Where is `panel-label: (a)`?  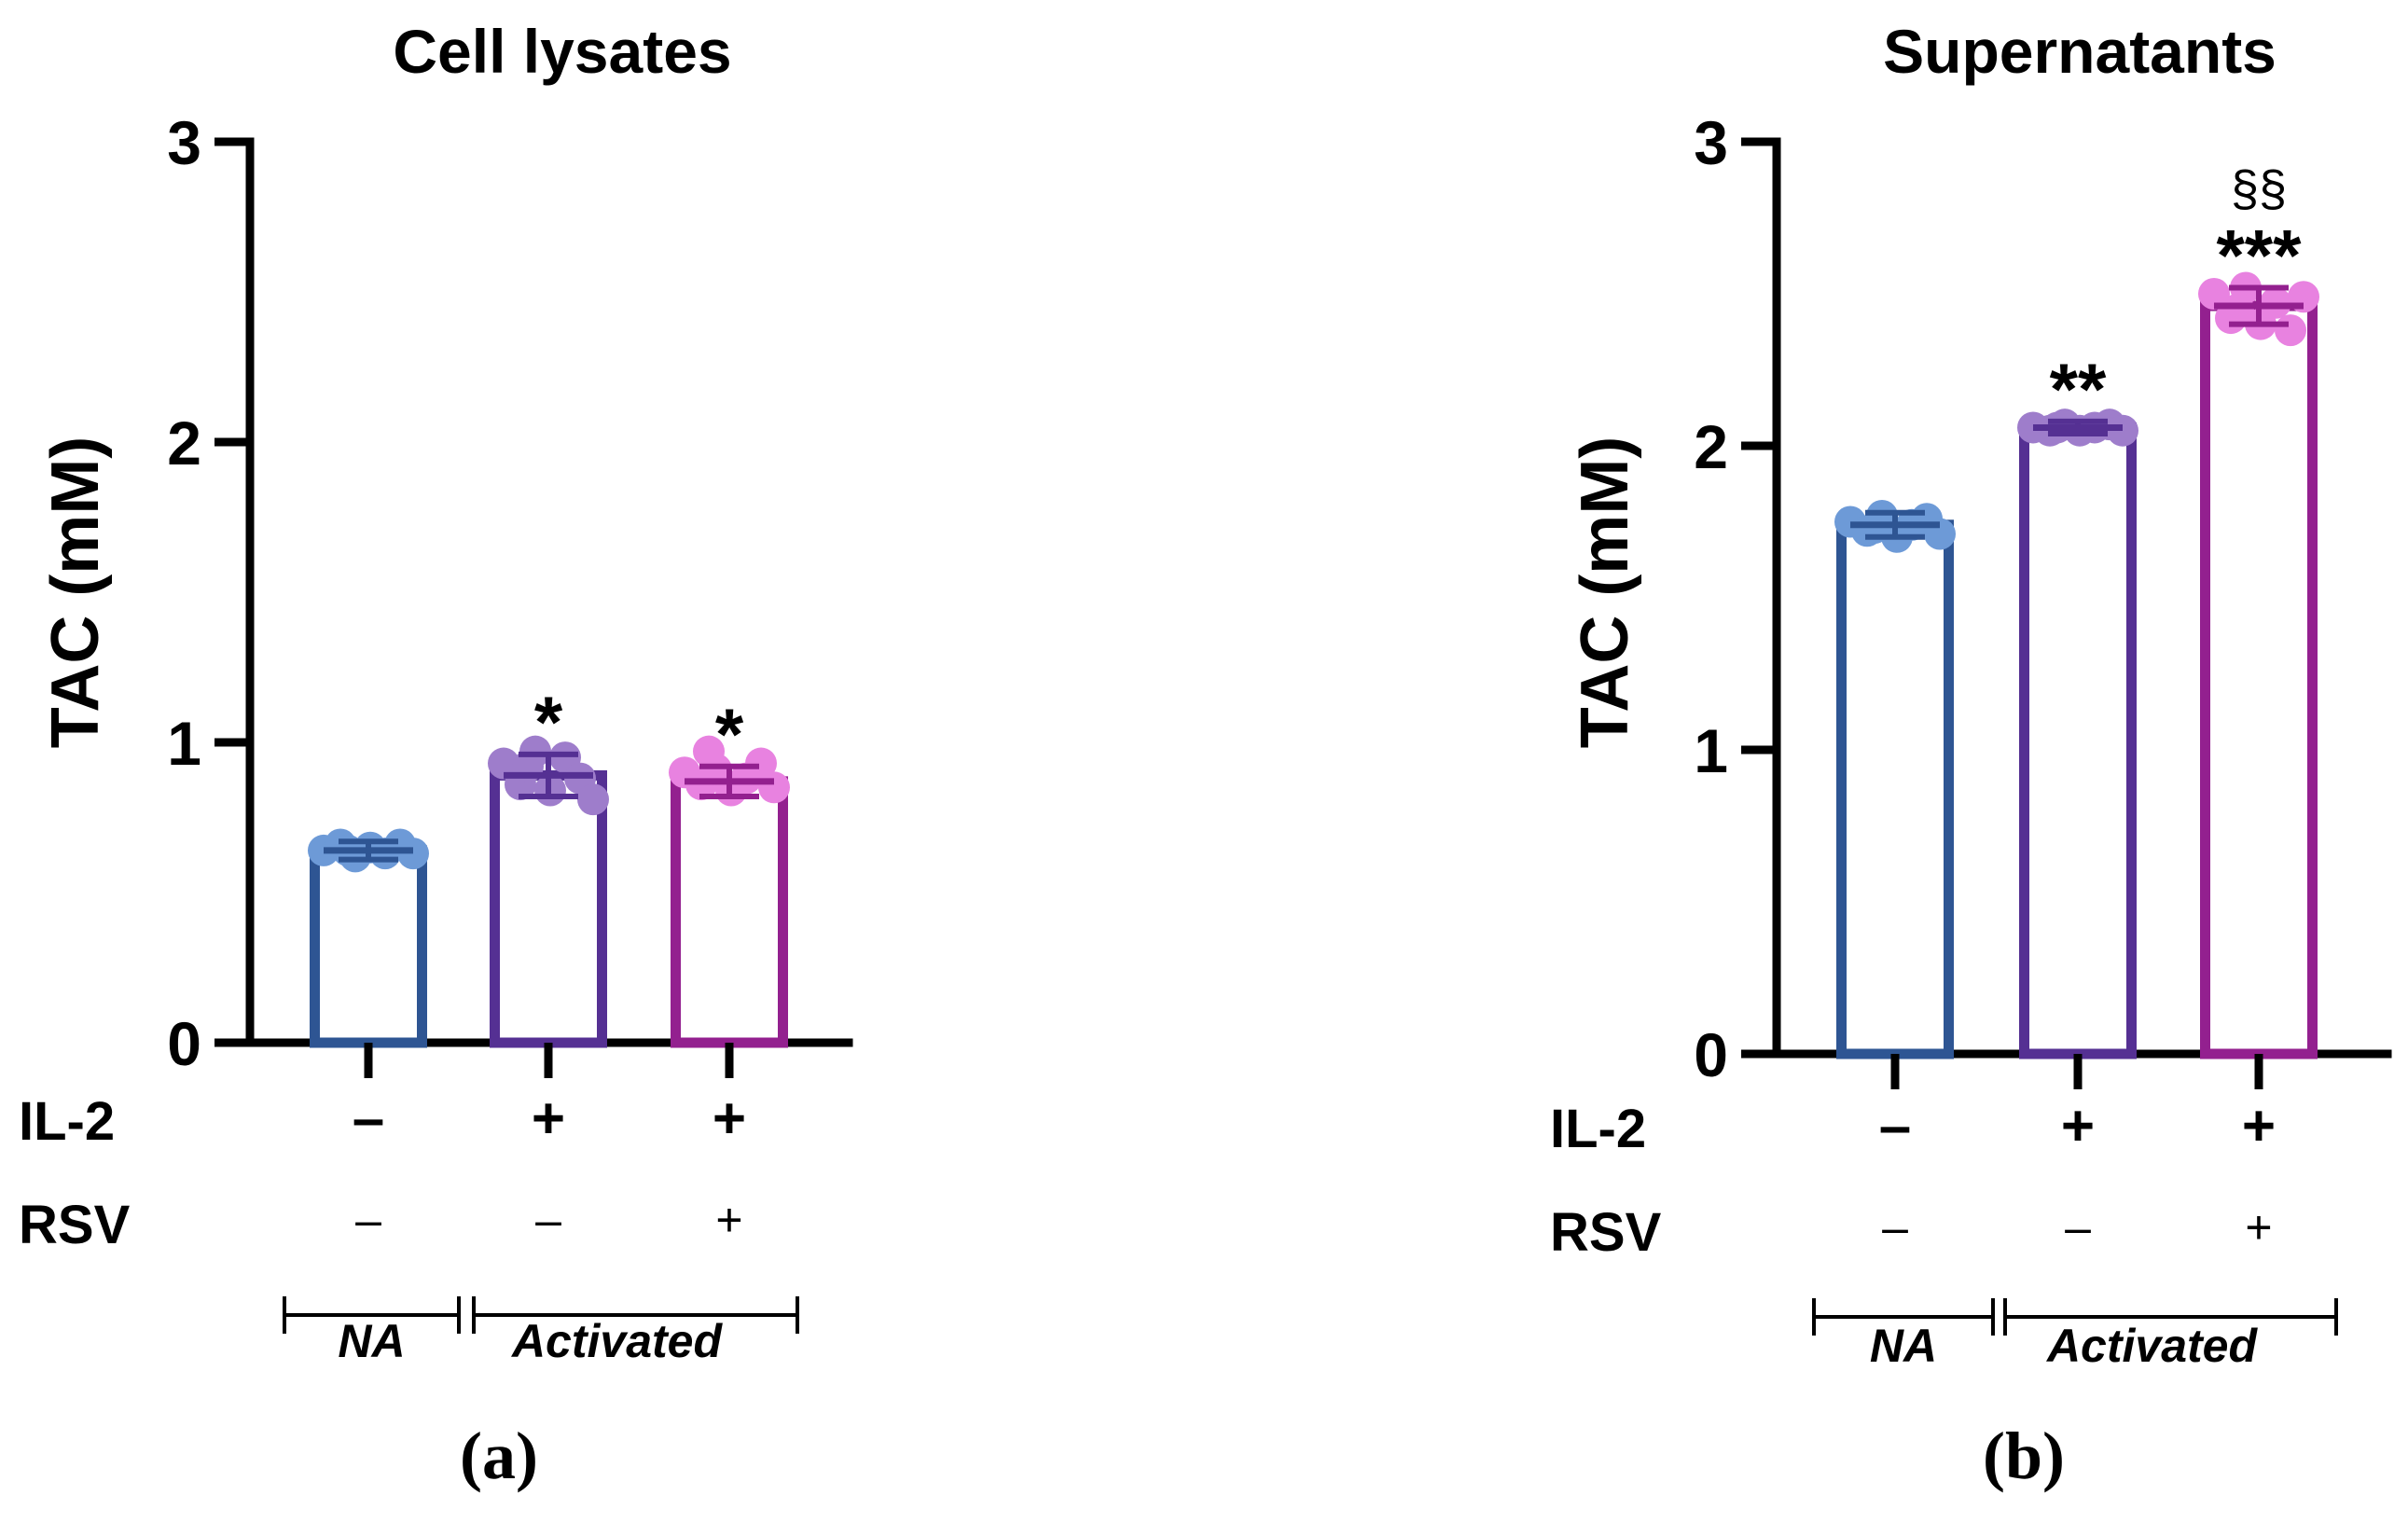 panel-label: (a) is located at coordinates (499, 1456).